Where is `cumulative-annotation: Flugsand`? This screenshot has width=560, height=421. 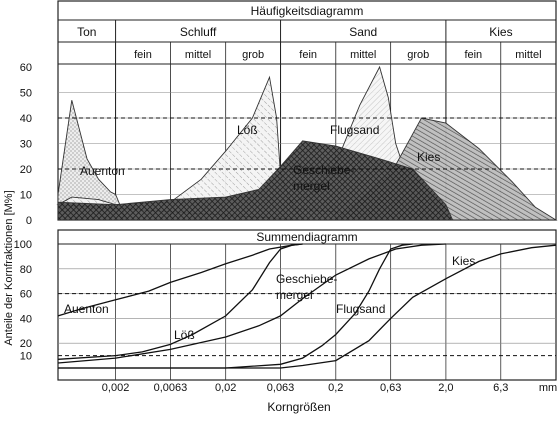 cumulative-annotation: Flugsand is located at coordinates (360, 309).